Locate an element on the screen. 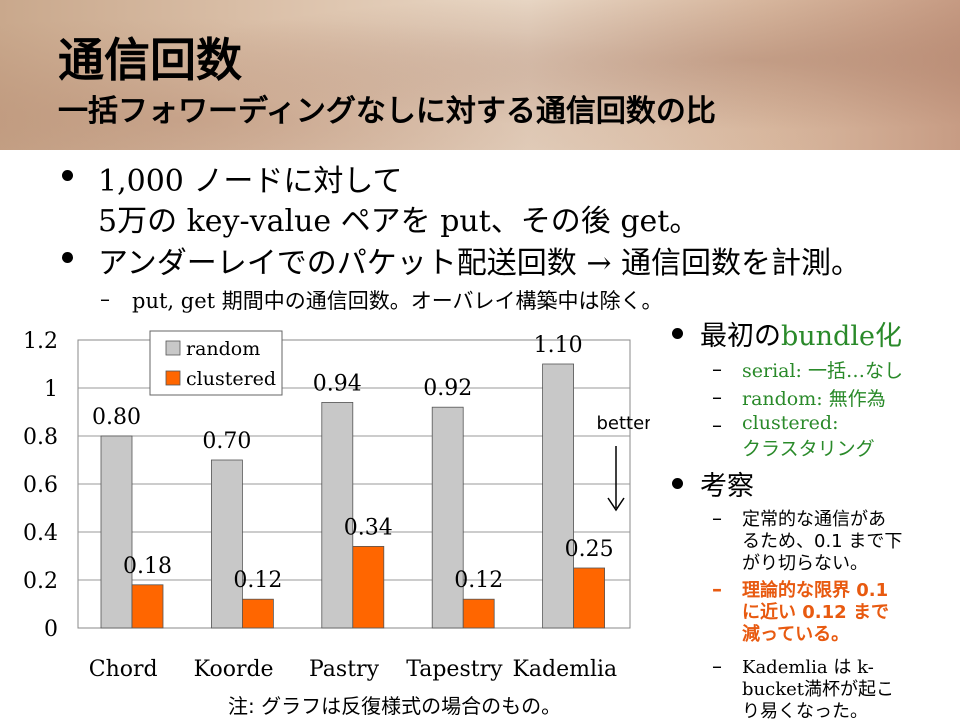 The height and width of the screenshot is (723, 960). consideration-3-l1: Kademlia は k- is located at coordinates (808, 667).